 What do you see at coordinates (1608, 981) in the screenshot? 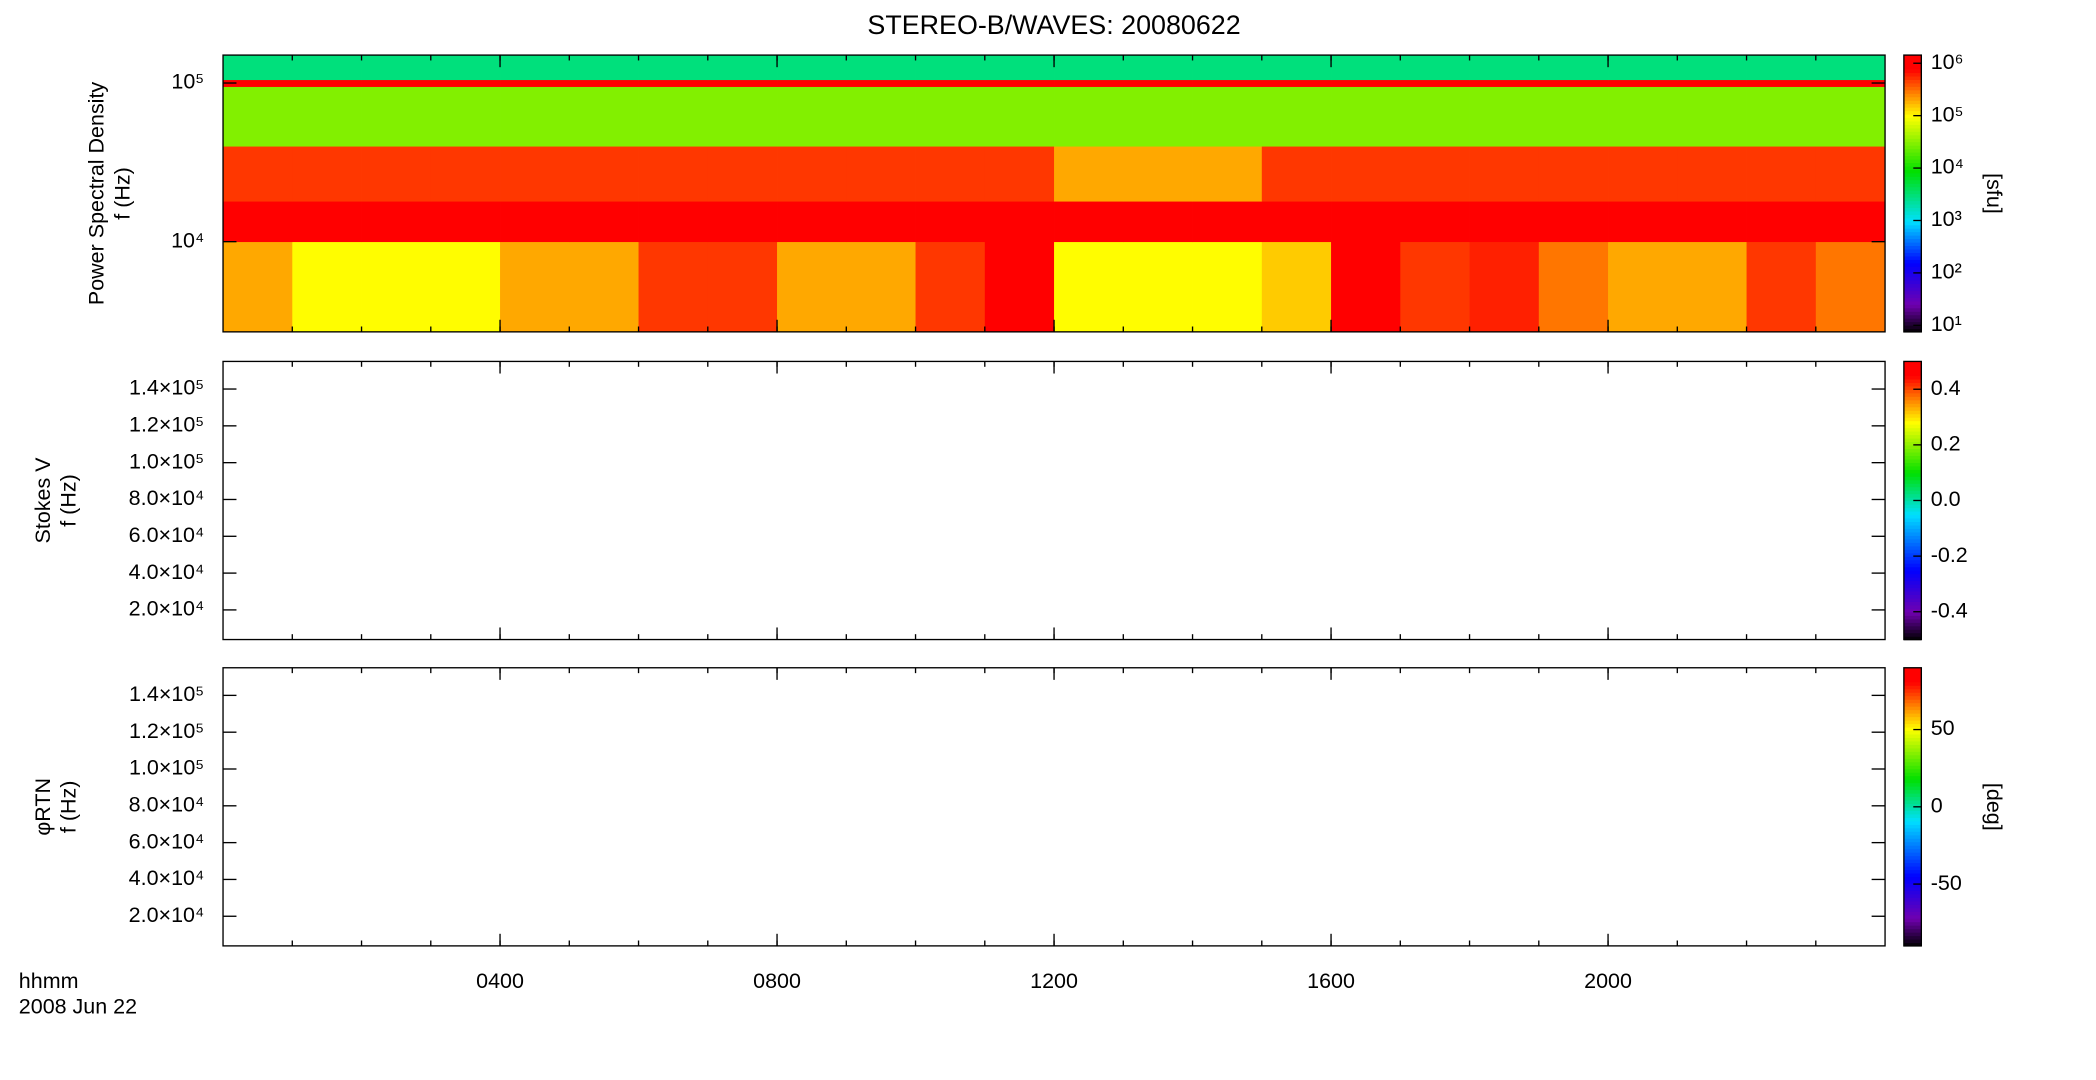
I see `x-tick-label: 2000` at bounding box center [1608, 981].